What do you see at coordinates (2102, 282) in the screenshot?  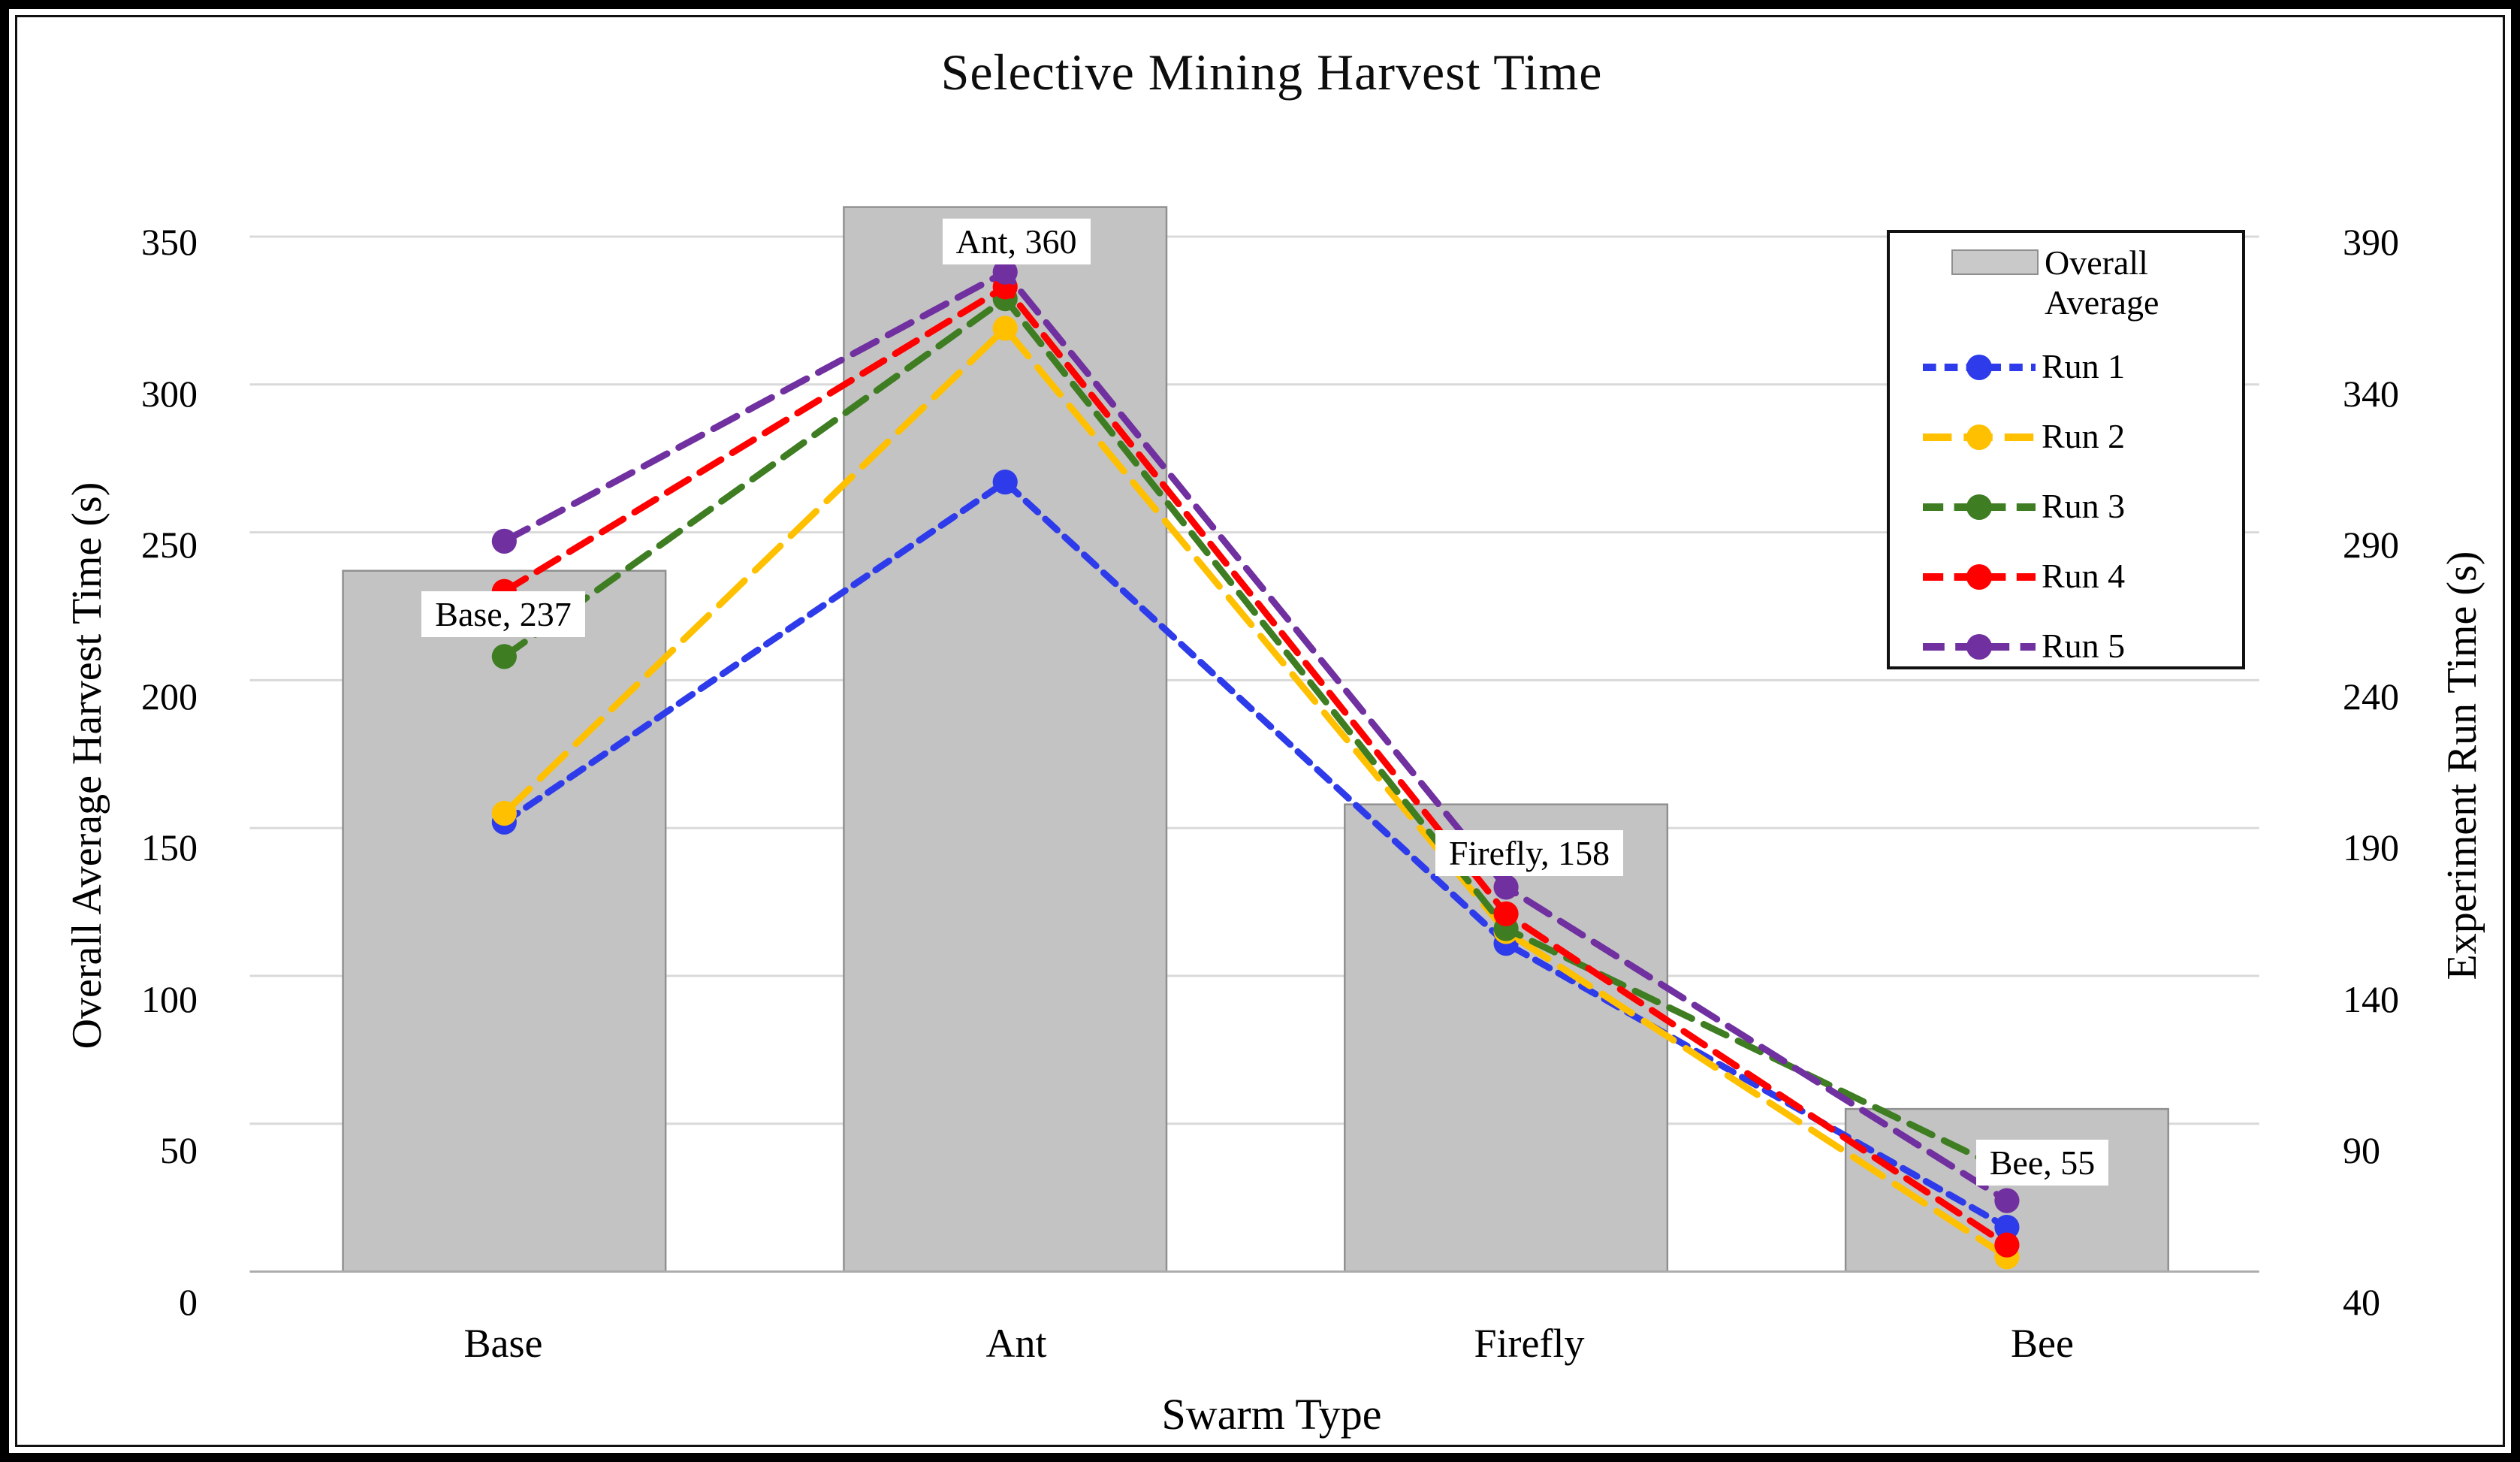 I see `legend-label: Overall Average` at bounding box center [2102, 282].